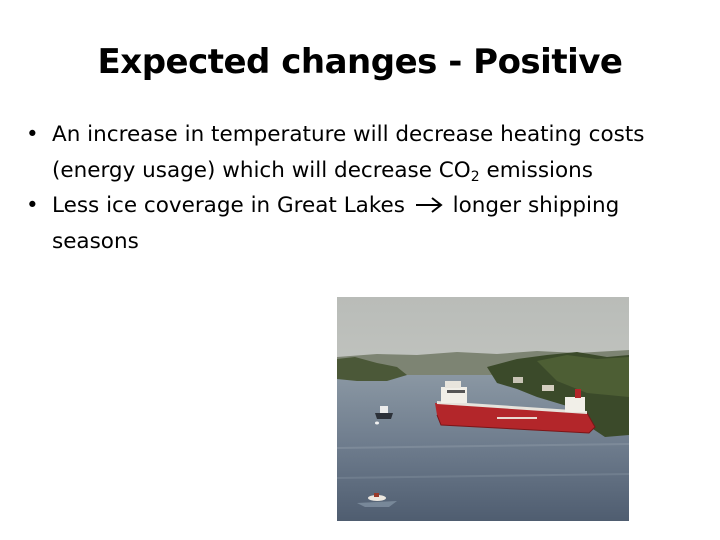  What do you see at coordinates (360, 62) in the screenshot?
I see `slide-title: Expected changes - Positive` at bounding box center [360, 62].